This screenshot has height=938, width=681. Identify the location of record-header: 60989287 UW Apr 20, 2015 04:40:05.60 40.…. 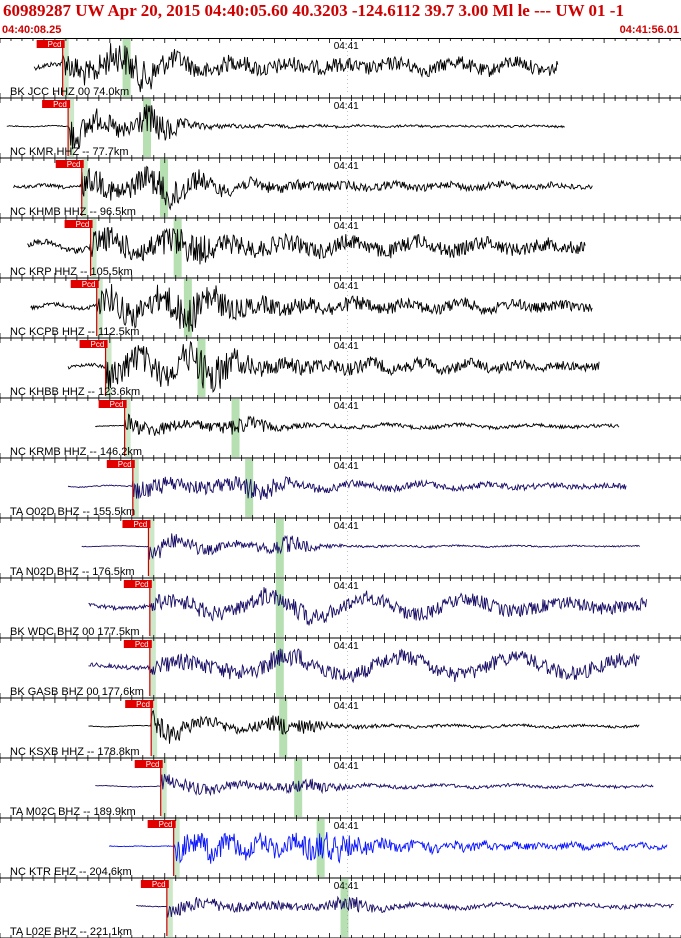
(340, 19).